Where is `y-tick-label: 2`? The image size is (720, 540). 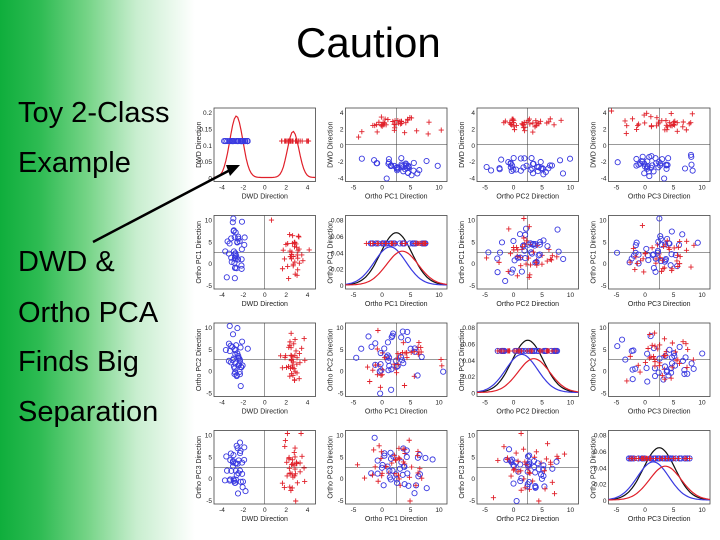 y-tick-label: 2 is located at coordinates (342, 129).